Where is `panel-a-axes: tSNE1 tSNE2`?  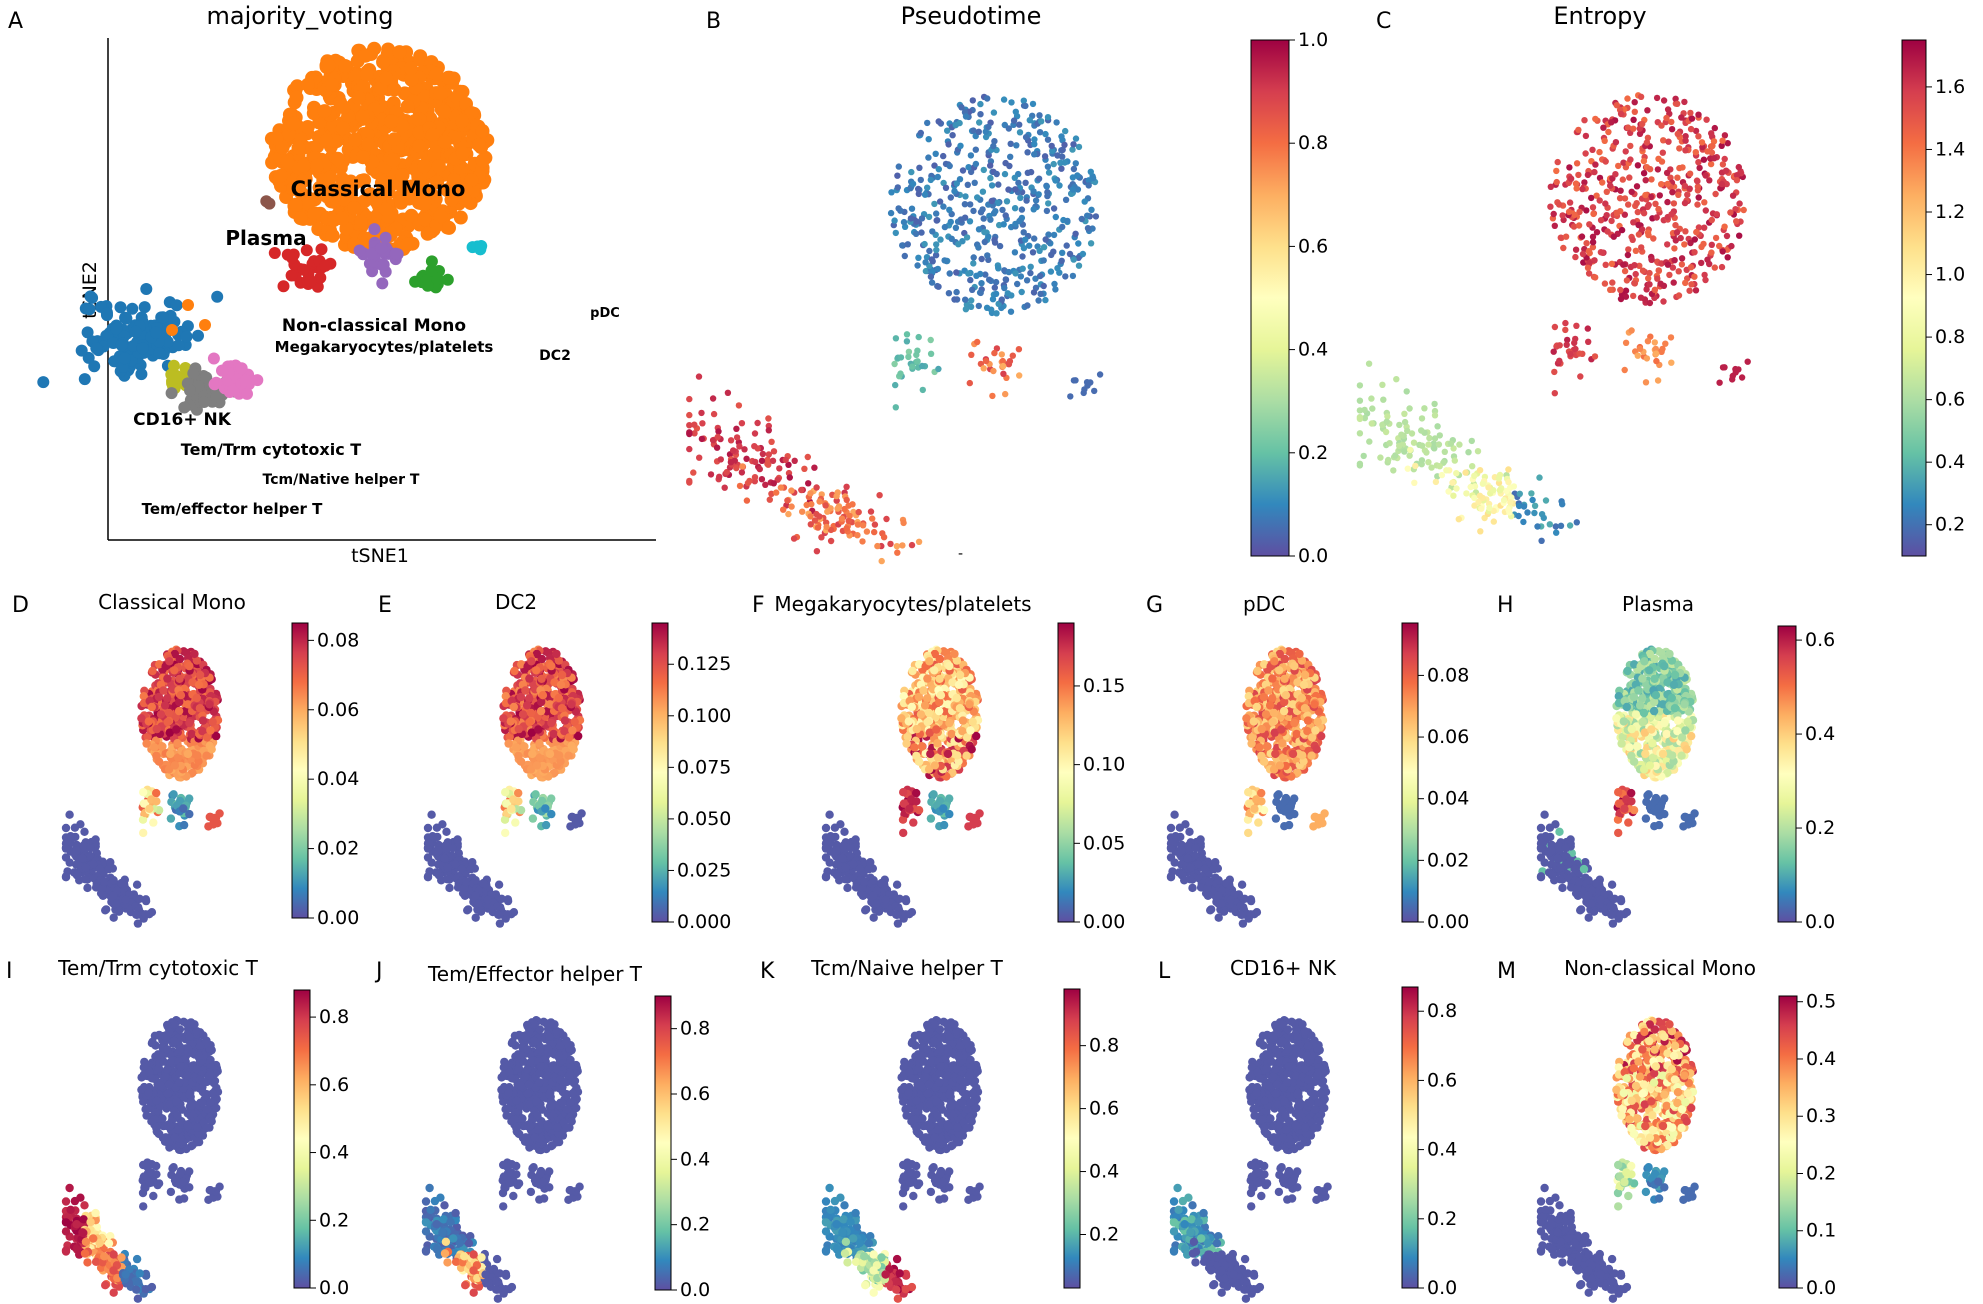
panel-a-axes: tSNE1 tSNE2 is located at coordinates (367, 302).